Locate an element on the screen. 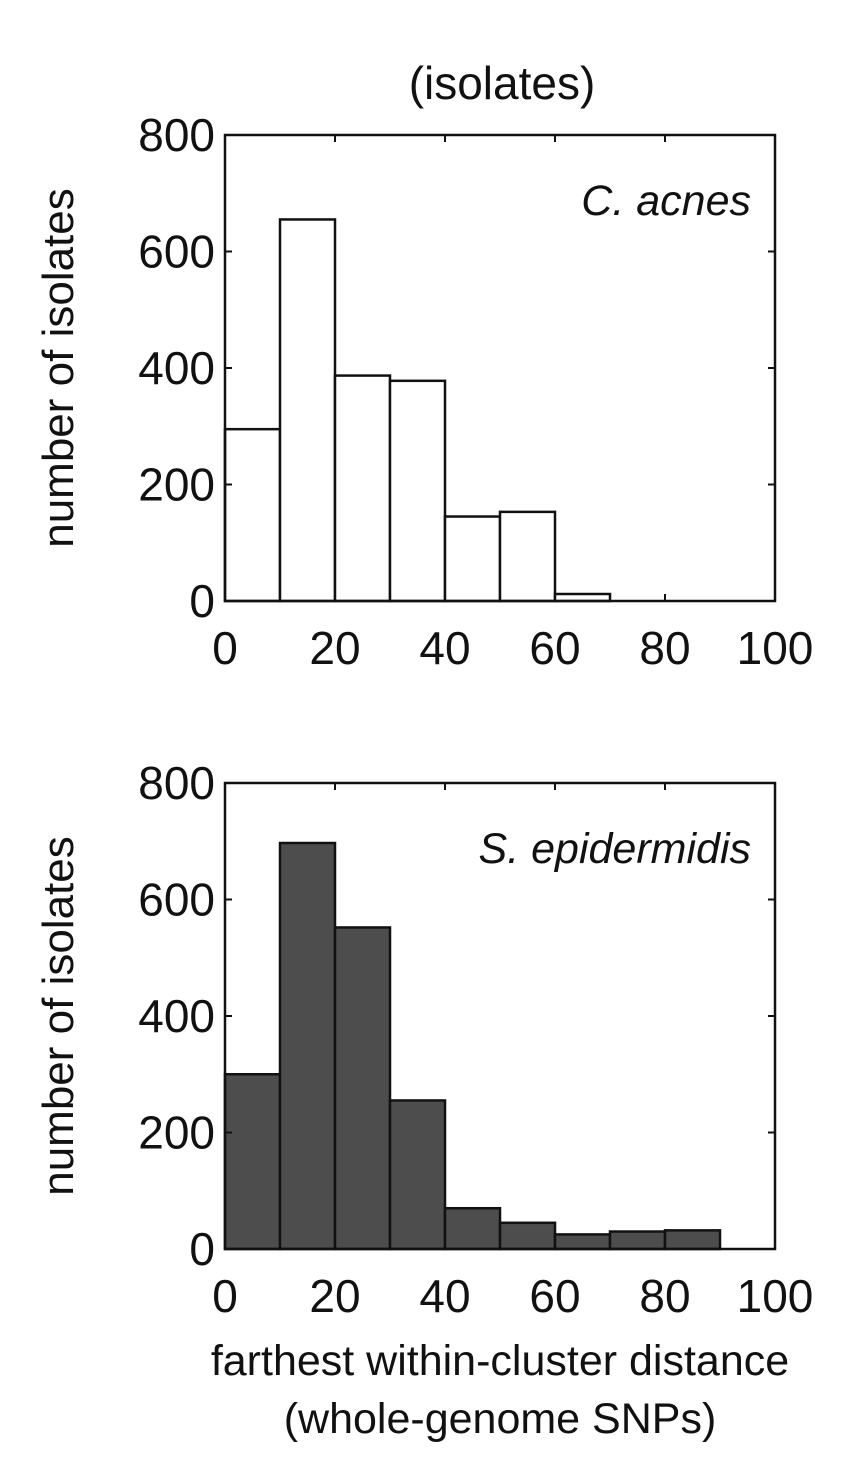 The height and width of the screenshot is (1473, 861). epidermidis-y-tick-label-800: 800 is located at coordinates (176, 783).